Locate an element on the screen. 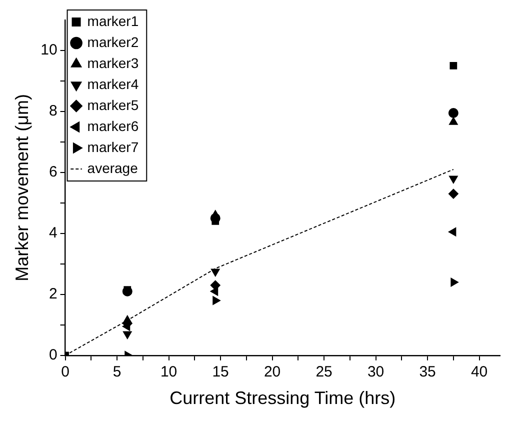 The height and width of the screenshot is (422, 522). x-axis-title: Current Stressing Time (hrs) is located at coordinates (283, 398).